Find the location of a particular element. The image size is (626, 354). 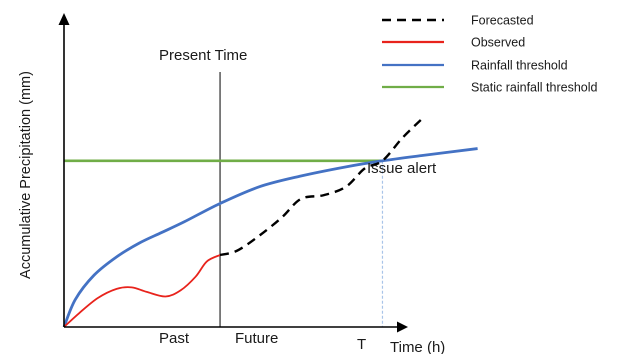

legend-label-observed: Observed is located at coordinates (498, 43).